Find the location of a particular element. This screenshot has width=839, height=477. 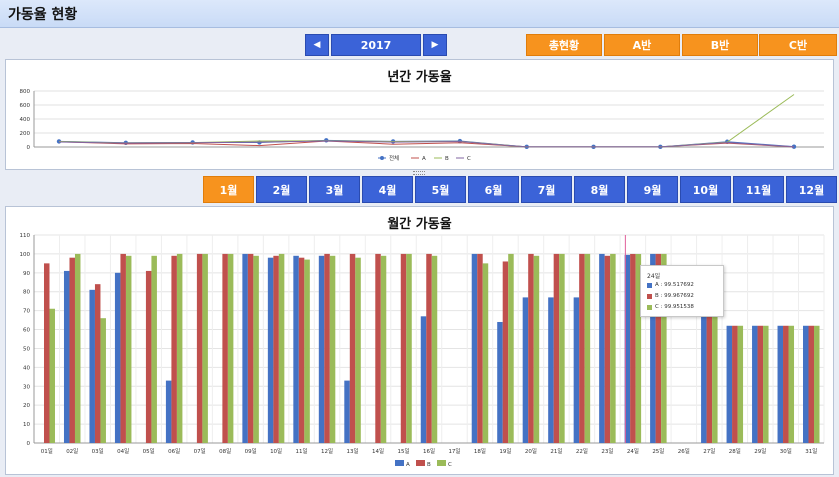

chevron-left-icon: ◀ is located at coordinates (317, 45).